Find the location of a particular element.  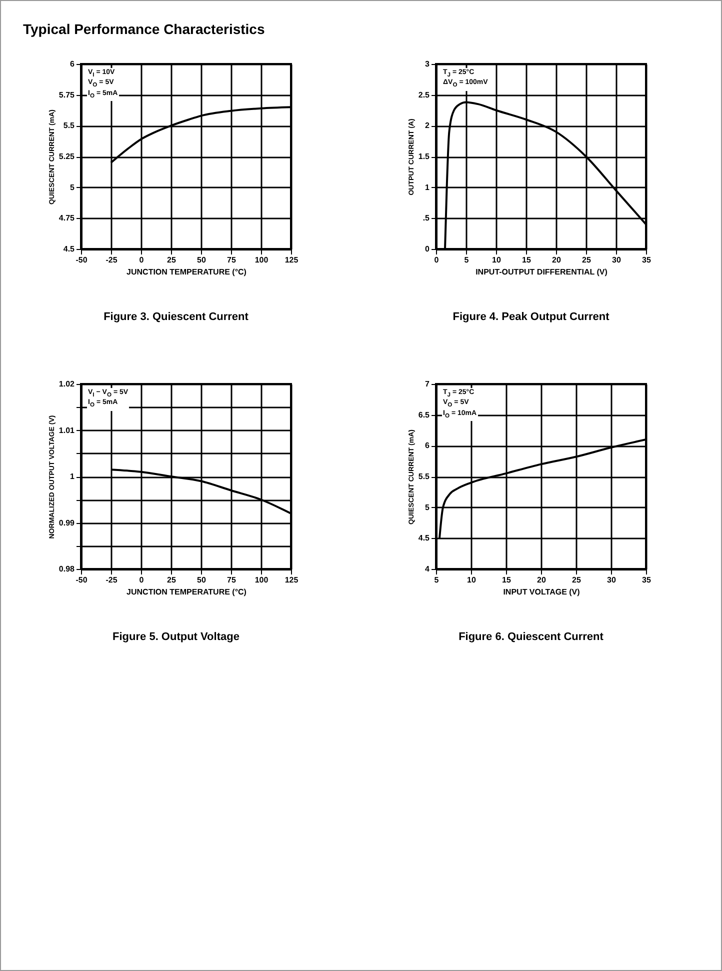

y-tick-label: 0.99 is located at coordinates (67, 523).